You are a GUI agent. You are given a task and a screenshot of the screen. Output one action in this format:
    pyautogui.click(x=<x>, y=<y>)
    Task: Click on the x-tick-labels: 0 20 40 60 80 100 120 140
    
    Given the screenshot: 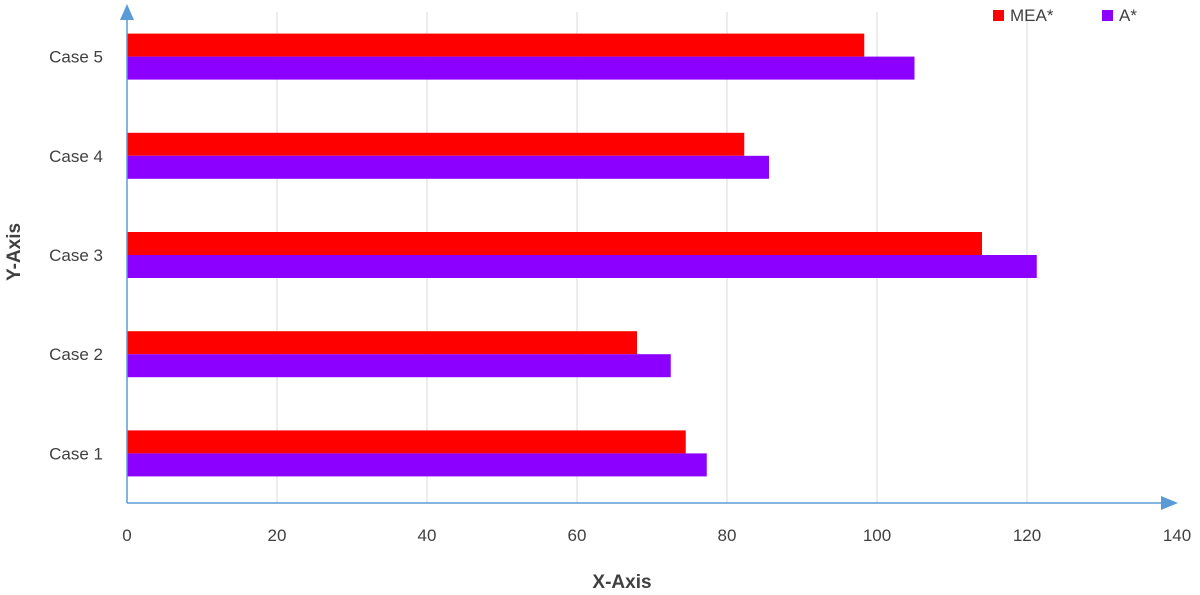 What is the action you would take?
    pyautogui.click(x=656, y=535)
    